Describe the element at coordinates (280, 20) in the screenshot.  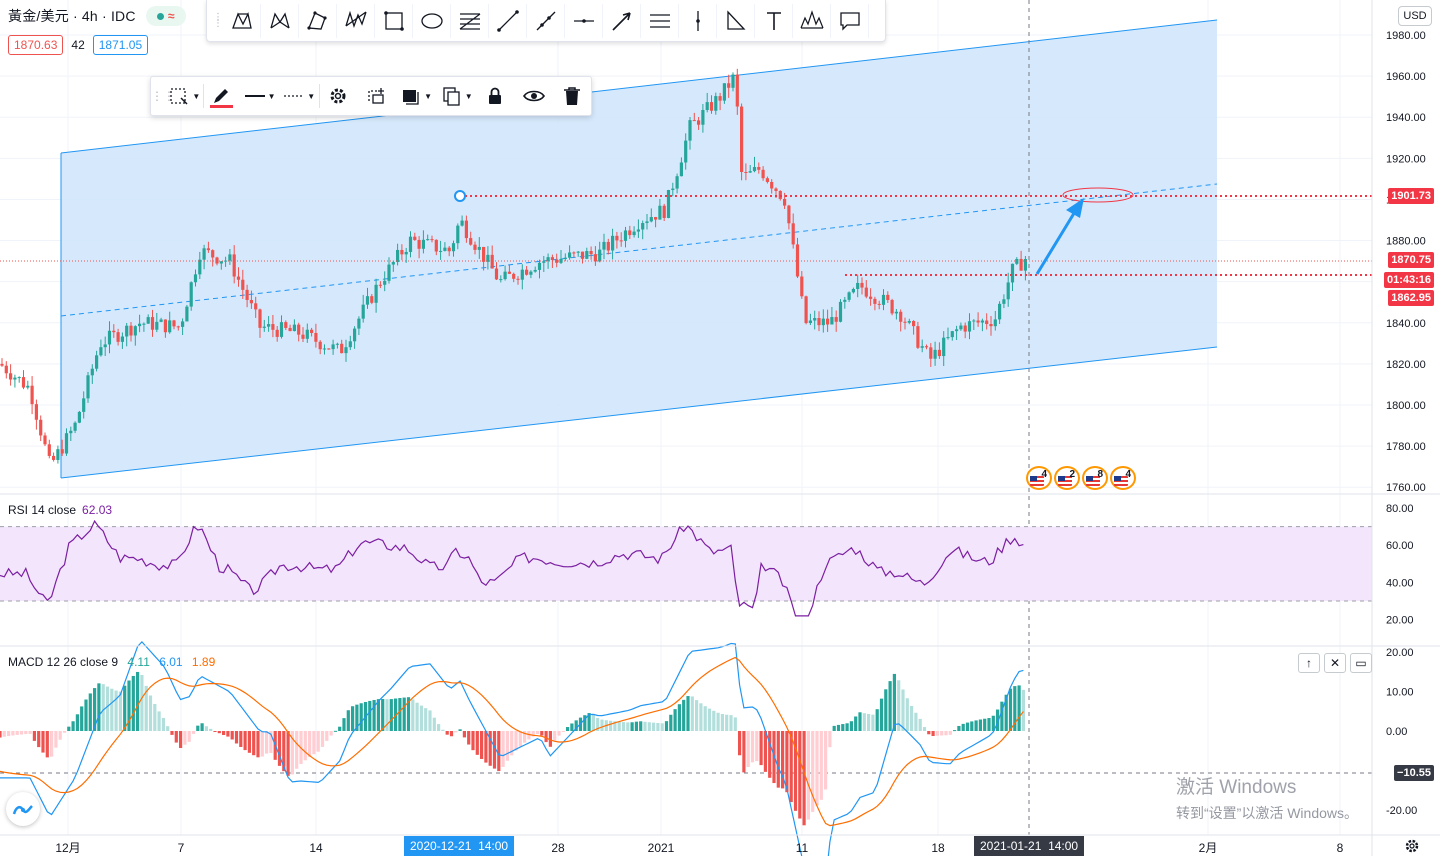
I see `cypher-pattern-icon` at that location.